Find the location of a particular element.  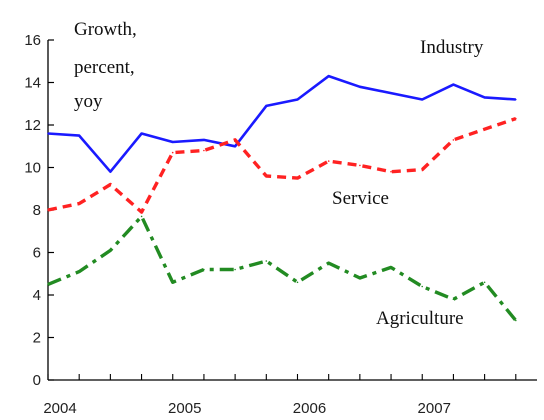

y-axis-label-line-1: Growth, is located at coordinates (105, 29).